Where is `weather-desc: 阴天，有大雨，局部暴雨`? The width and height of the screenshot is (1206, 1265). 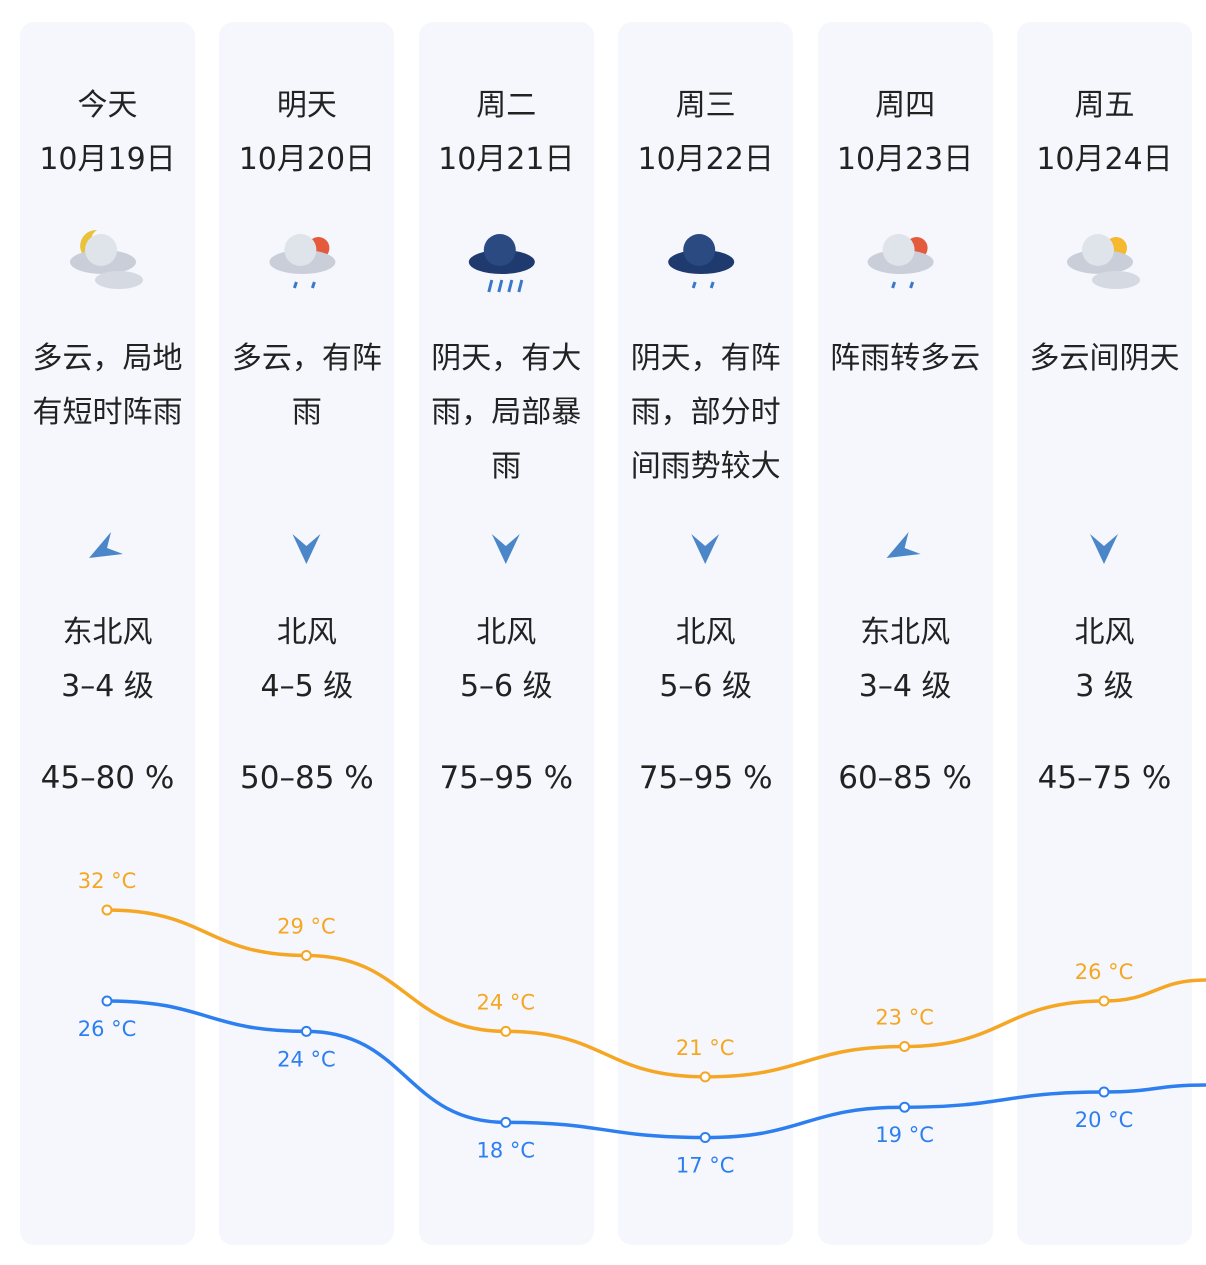
weather-desc: 阴天，有大雨，局部暴雨 is located at coordinates (506, 412).